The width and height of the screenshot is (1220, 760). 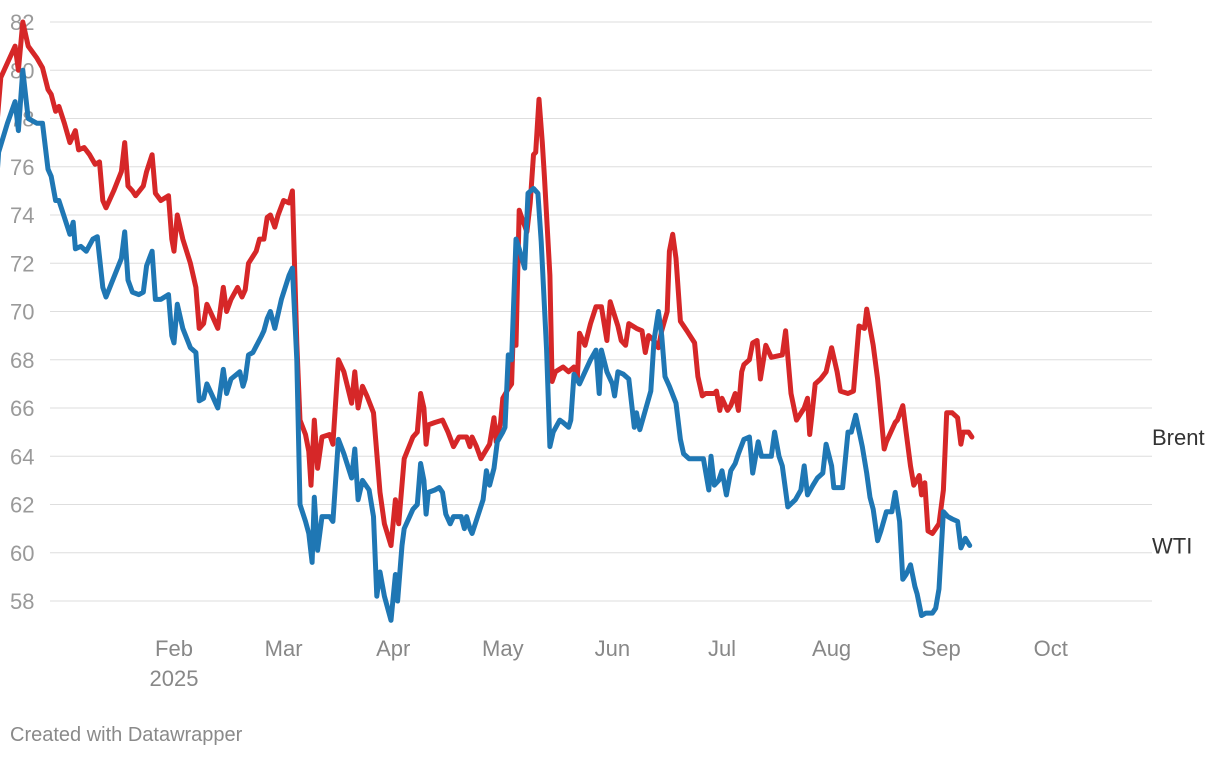 I want to click on y-tick-label: 76, so click(x=22, y=167).